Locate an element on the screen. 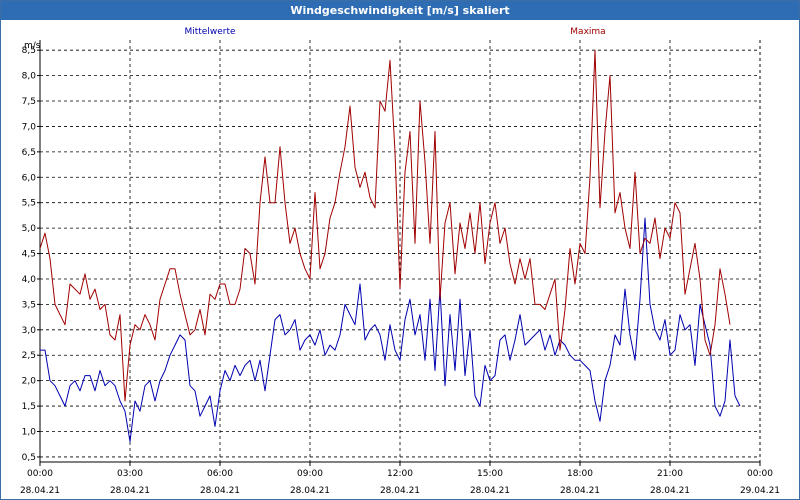  x-tick-time: 03:00 is located at coordinates (130, 474).